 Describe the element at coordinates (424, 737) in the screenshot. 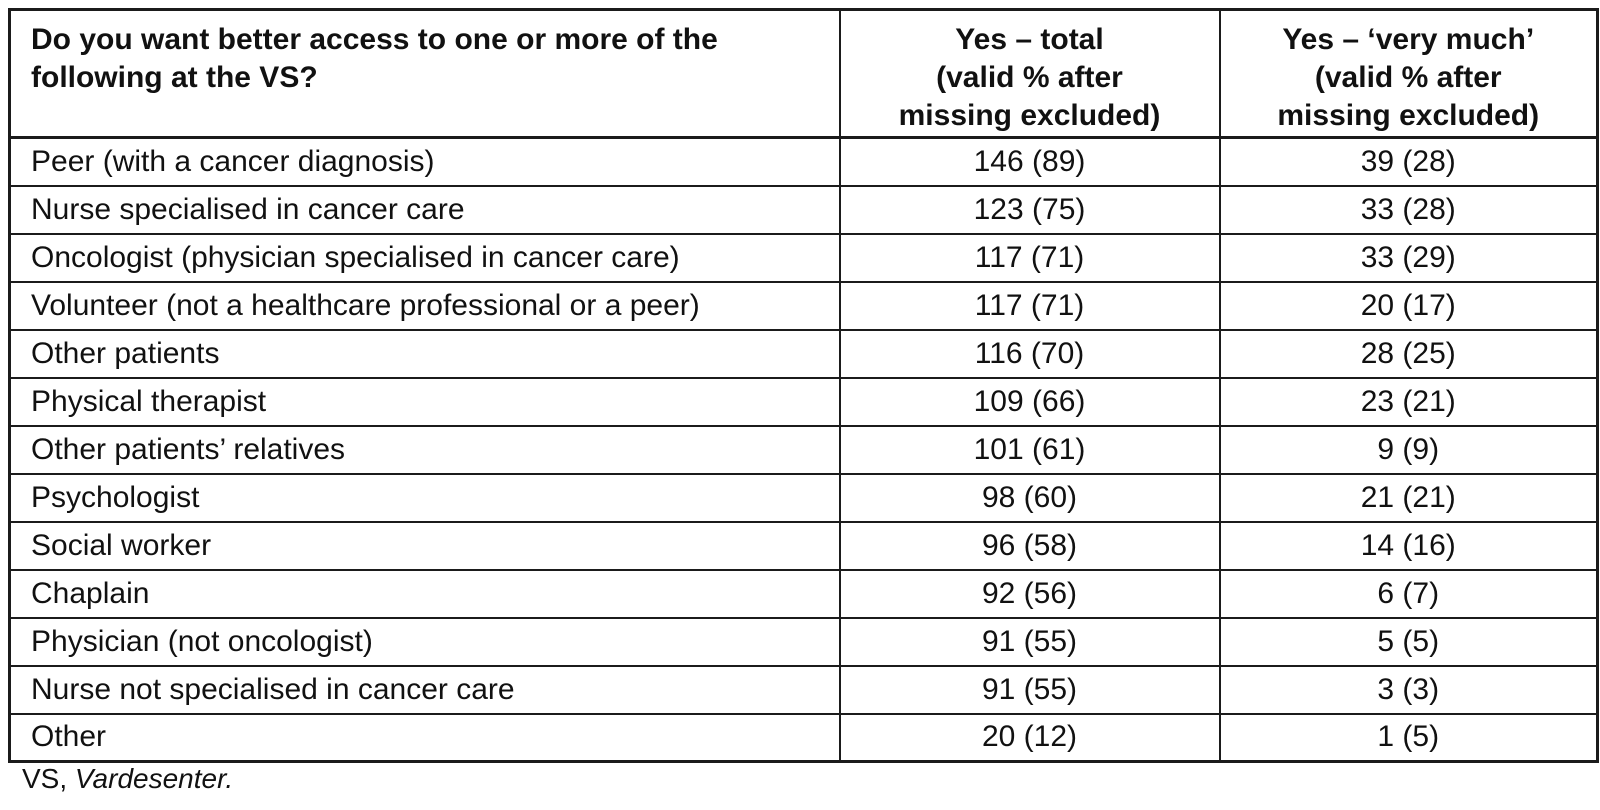

I see `row-label-cell: Other` at that location.